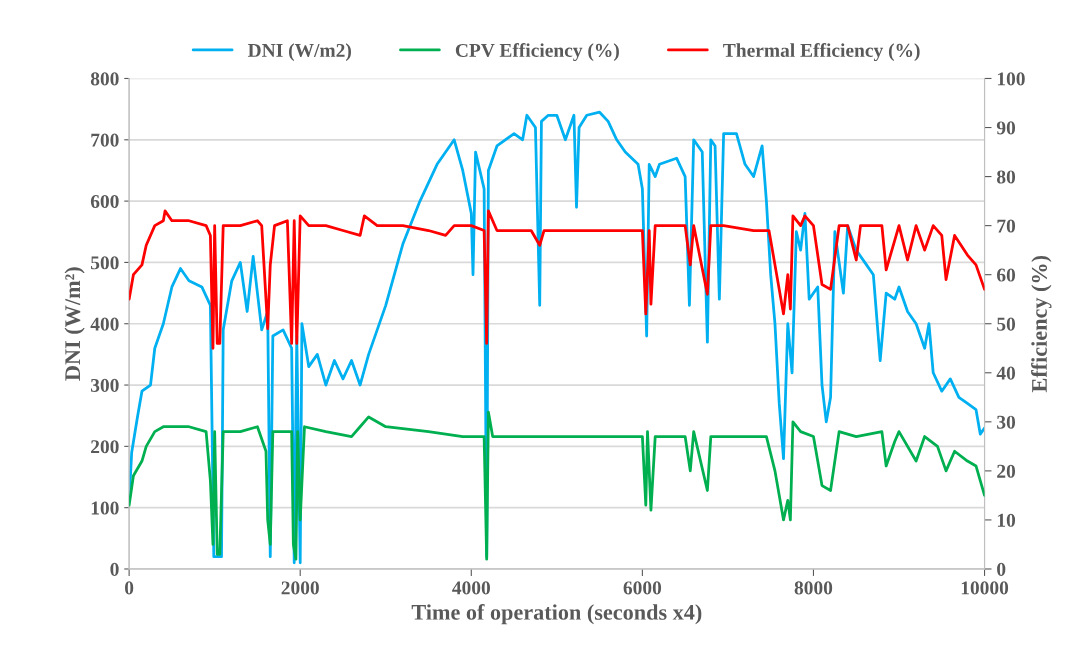 This screenshot has width=1076, height=654. What do you see at coordinates (1006, 275) in the screenshot?
I see `y2-tick-label: 60` at bounding box center [1006, 275].